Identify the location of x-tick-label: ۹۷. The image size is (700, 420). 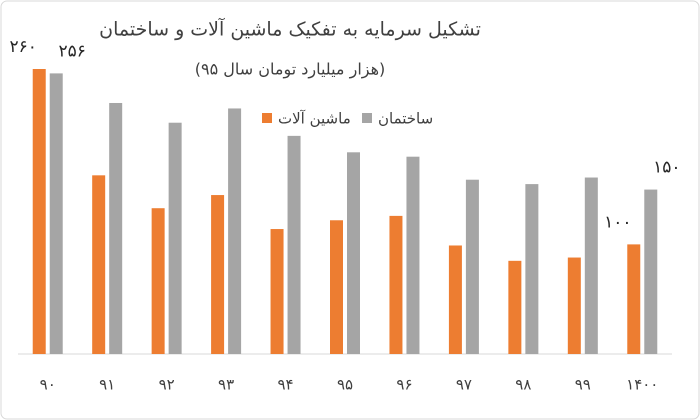
(464, 385).